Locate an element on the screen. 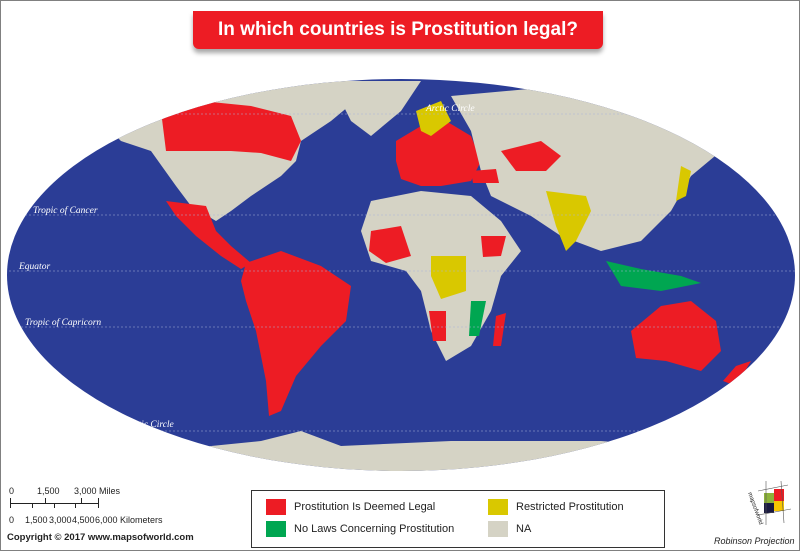 Image resolution: width=800 pixels, height=551 pixels. projection-label: Robinson Projection is located at coordinates (754, 541).